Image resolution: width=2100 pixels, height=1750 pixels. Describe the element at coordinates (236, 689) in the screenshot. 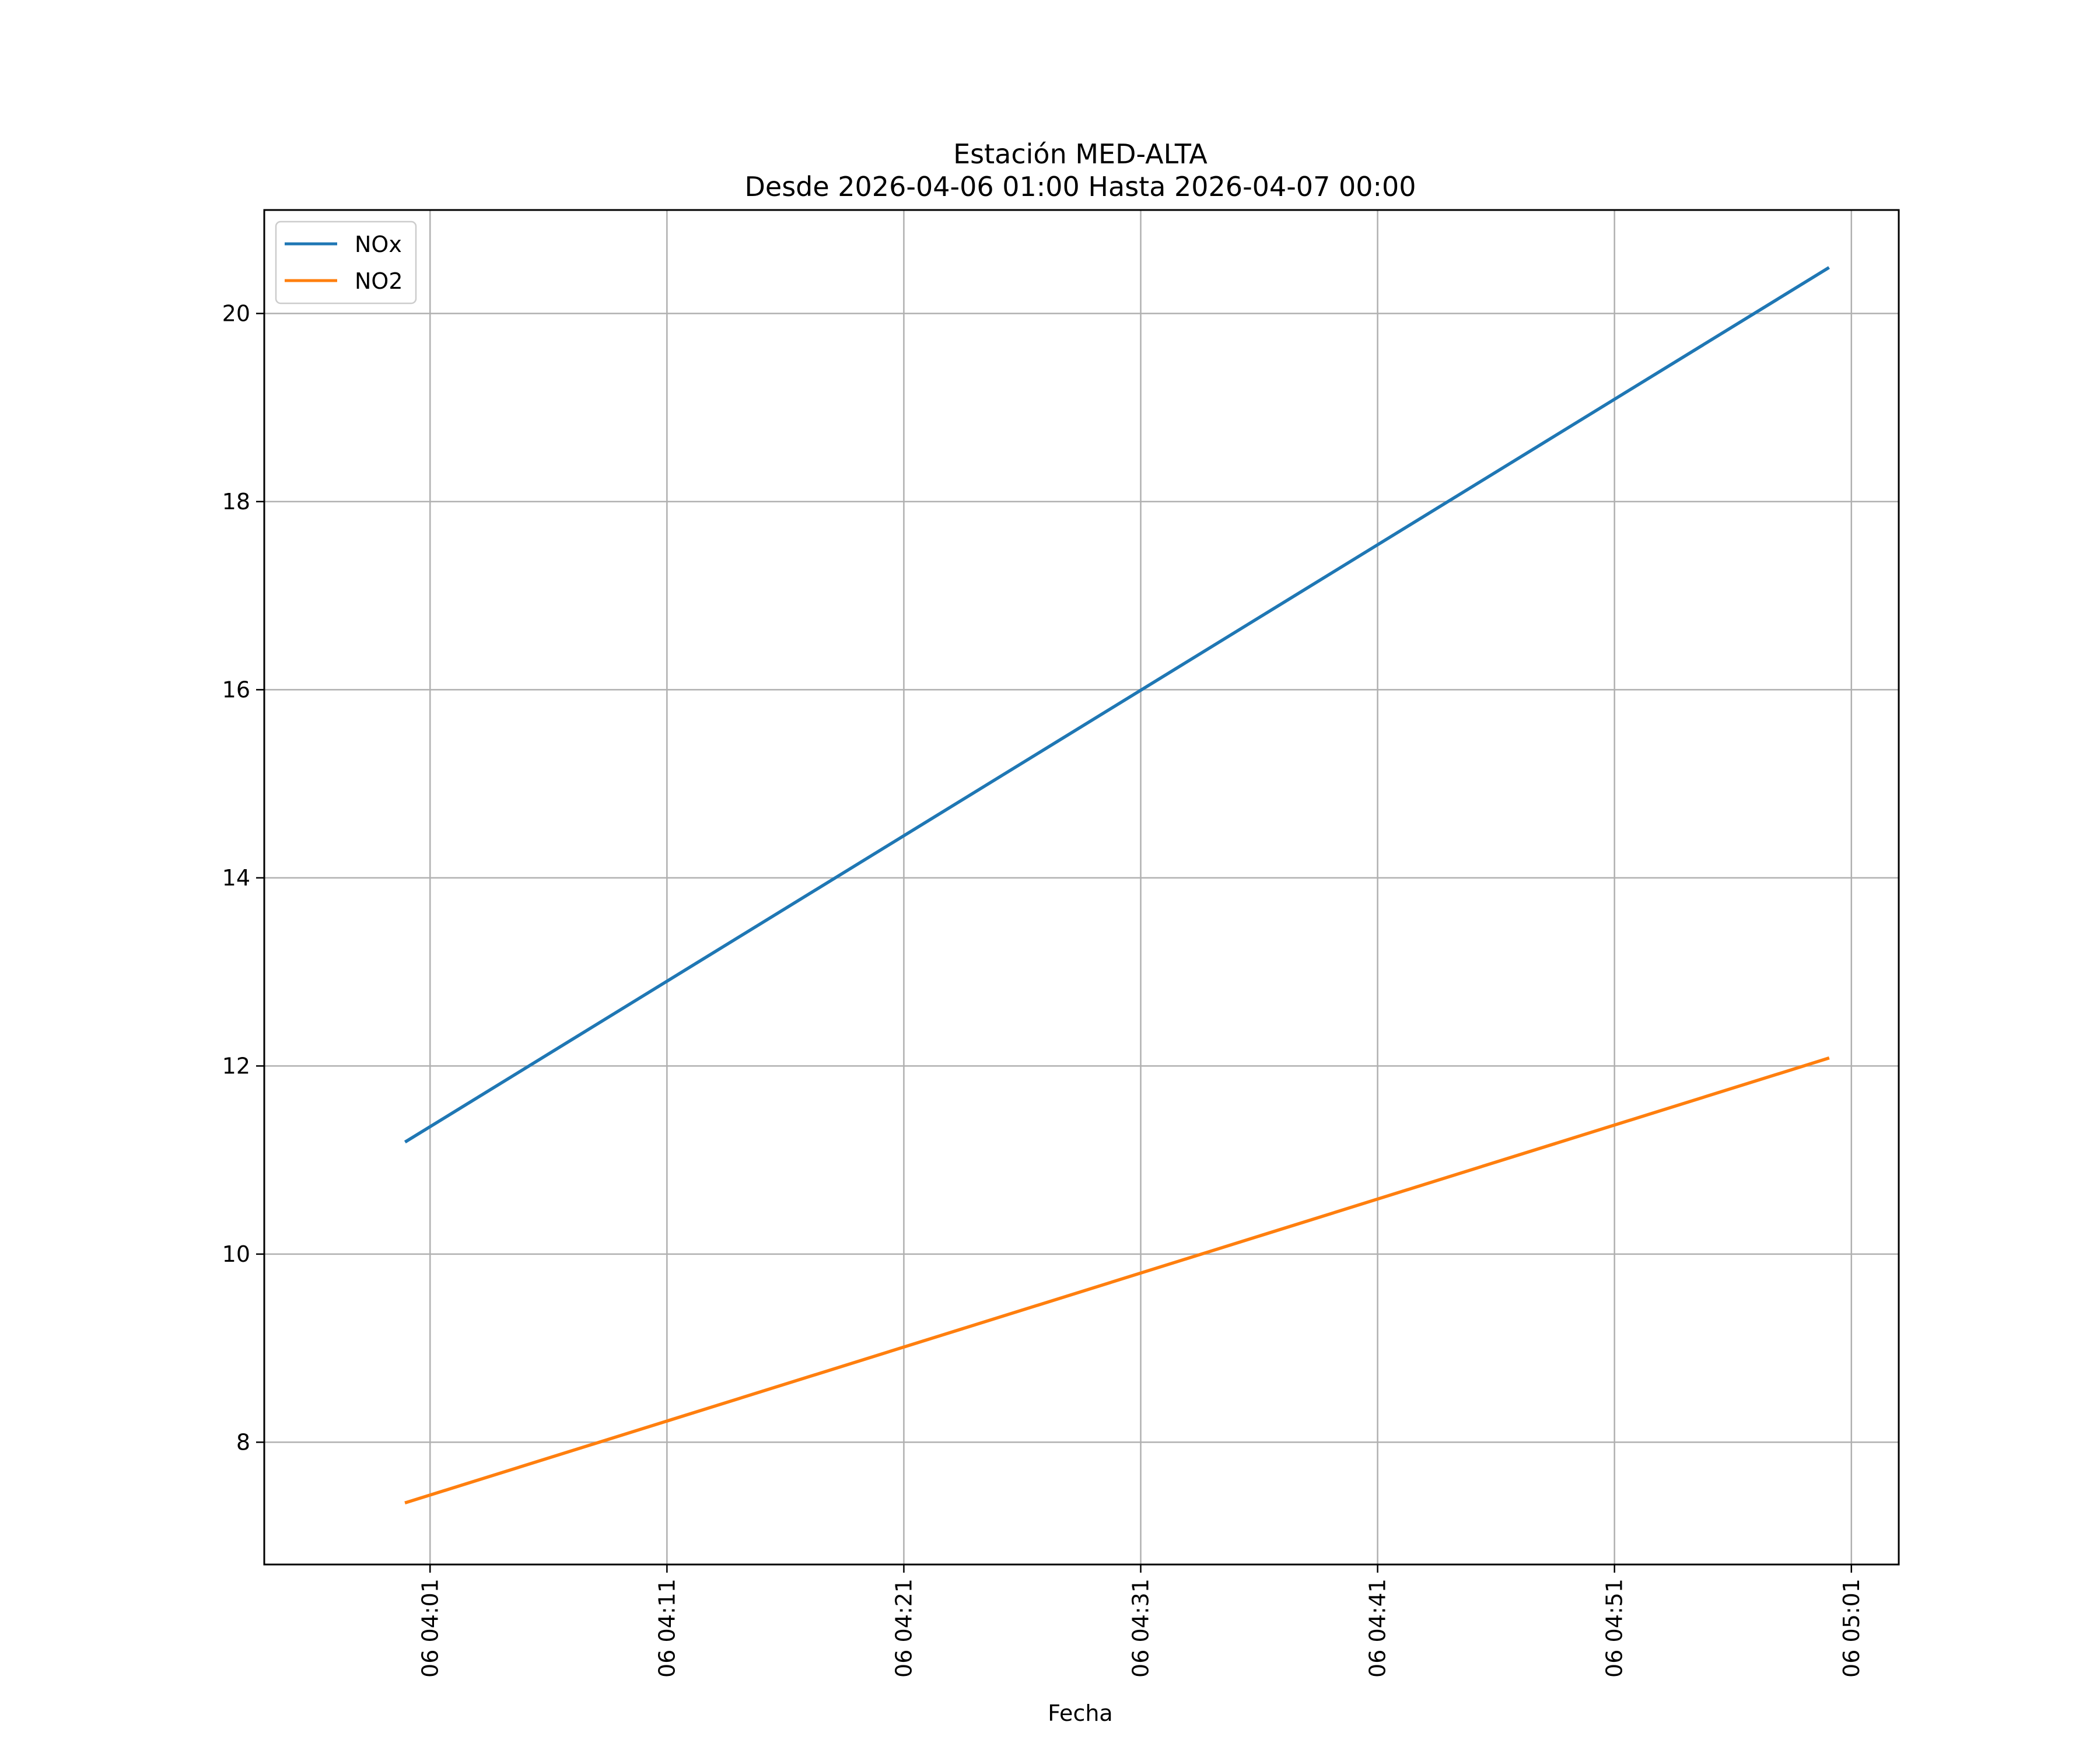

I see `y-tick-label: 16` at that location.